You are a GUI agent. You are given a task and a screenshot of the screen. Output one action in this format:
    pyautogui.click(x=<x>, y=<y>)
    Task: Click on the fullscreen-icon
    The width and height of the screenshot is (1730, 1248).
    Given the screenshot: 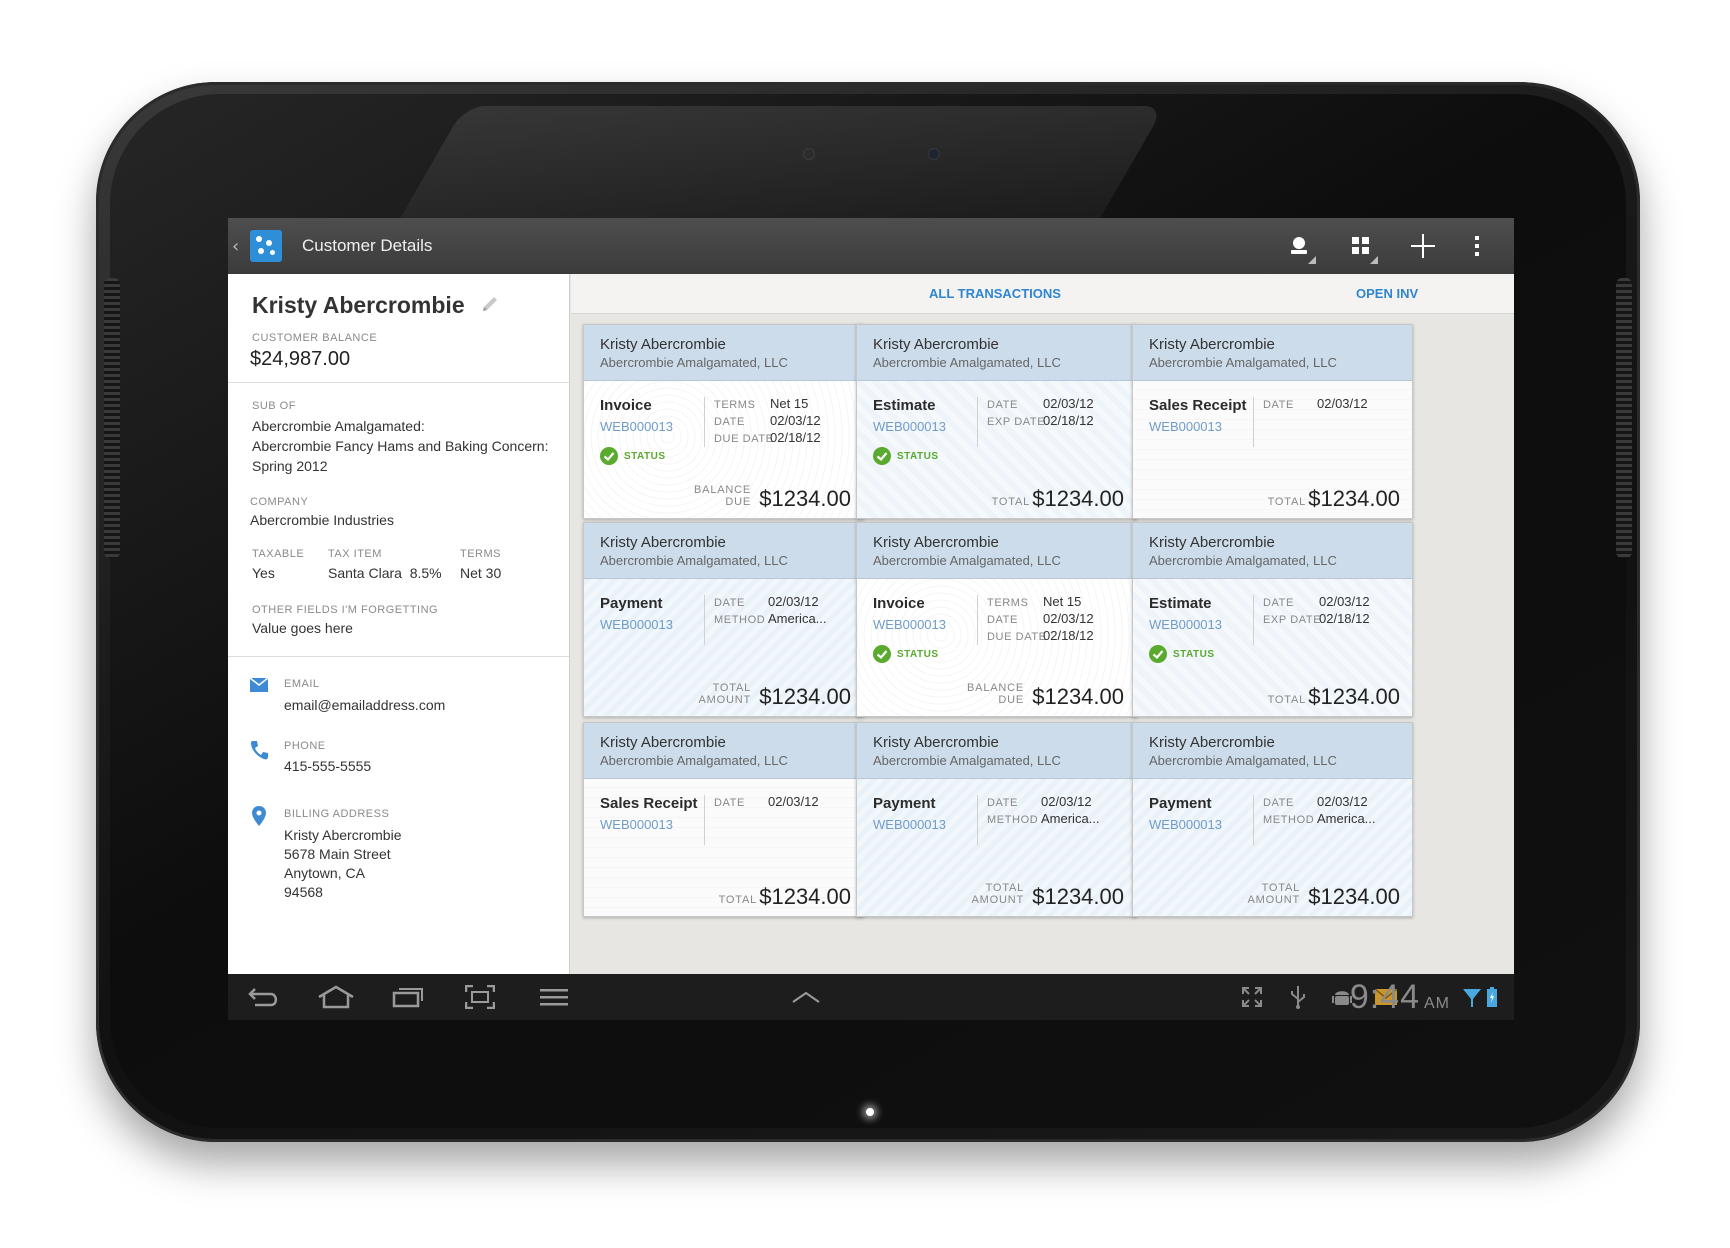 What is the action you would take?
    pyautogui.click(x=1252, y=997)
    